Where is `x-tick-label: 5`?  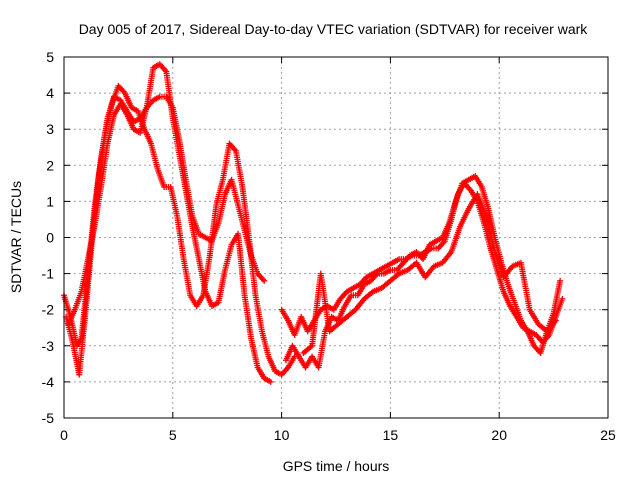
x-tick-label: 5 is located at coordinates (173, 435).